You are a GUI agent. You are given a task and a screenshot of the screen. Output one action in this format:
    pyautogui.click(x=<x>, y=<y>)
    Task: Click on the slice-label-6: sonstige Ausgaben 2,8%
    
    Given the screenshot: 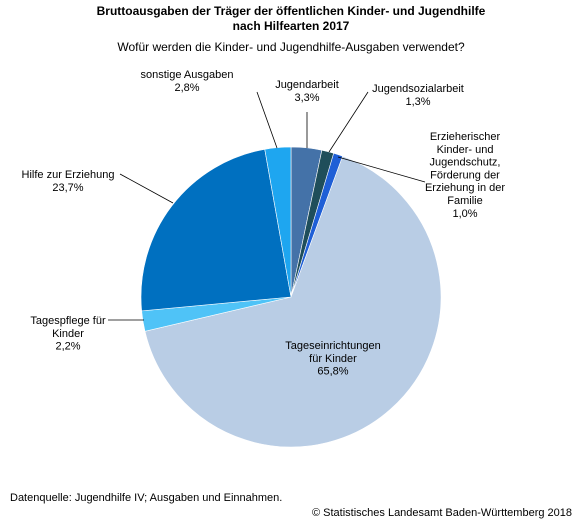 What is the action you would take?
    pyautogui.click(x=187, y=81)
    